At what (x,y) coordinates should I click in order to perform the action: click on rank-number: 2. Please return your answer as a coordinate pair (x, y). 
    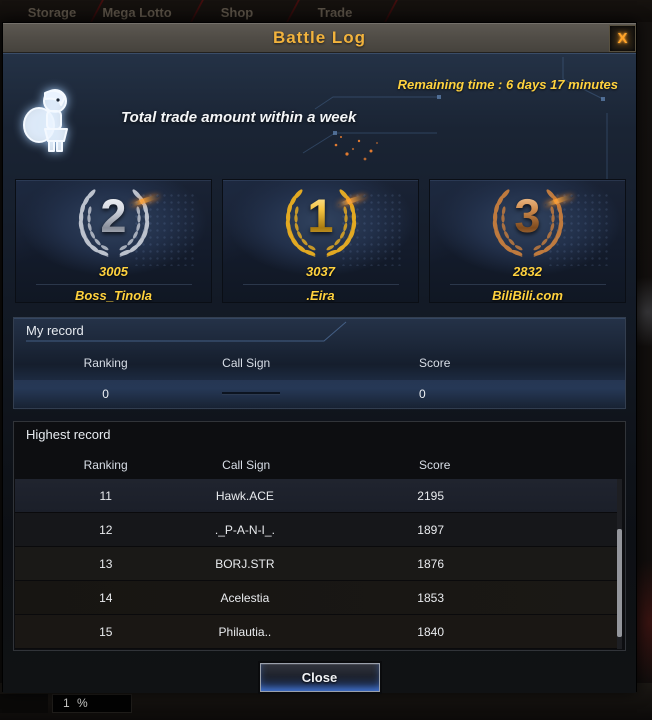
    Looking at the image, I should click on (114, 216).